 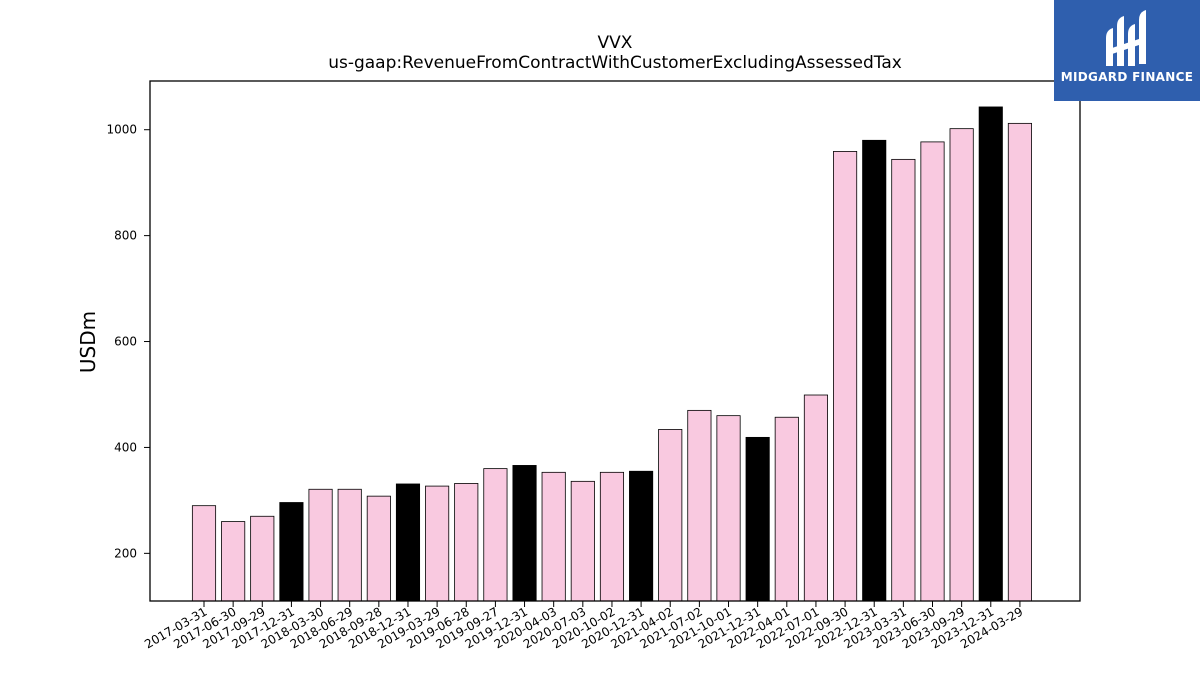 What do you see at coordinates (1126, 38) in the screenshot?
I see `midgard-logo-icon` at bounding box center [1126, 38].